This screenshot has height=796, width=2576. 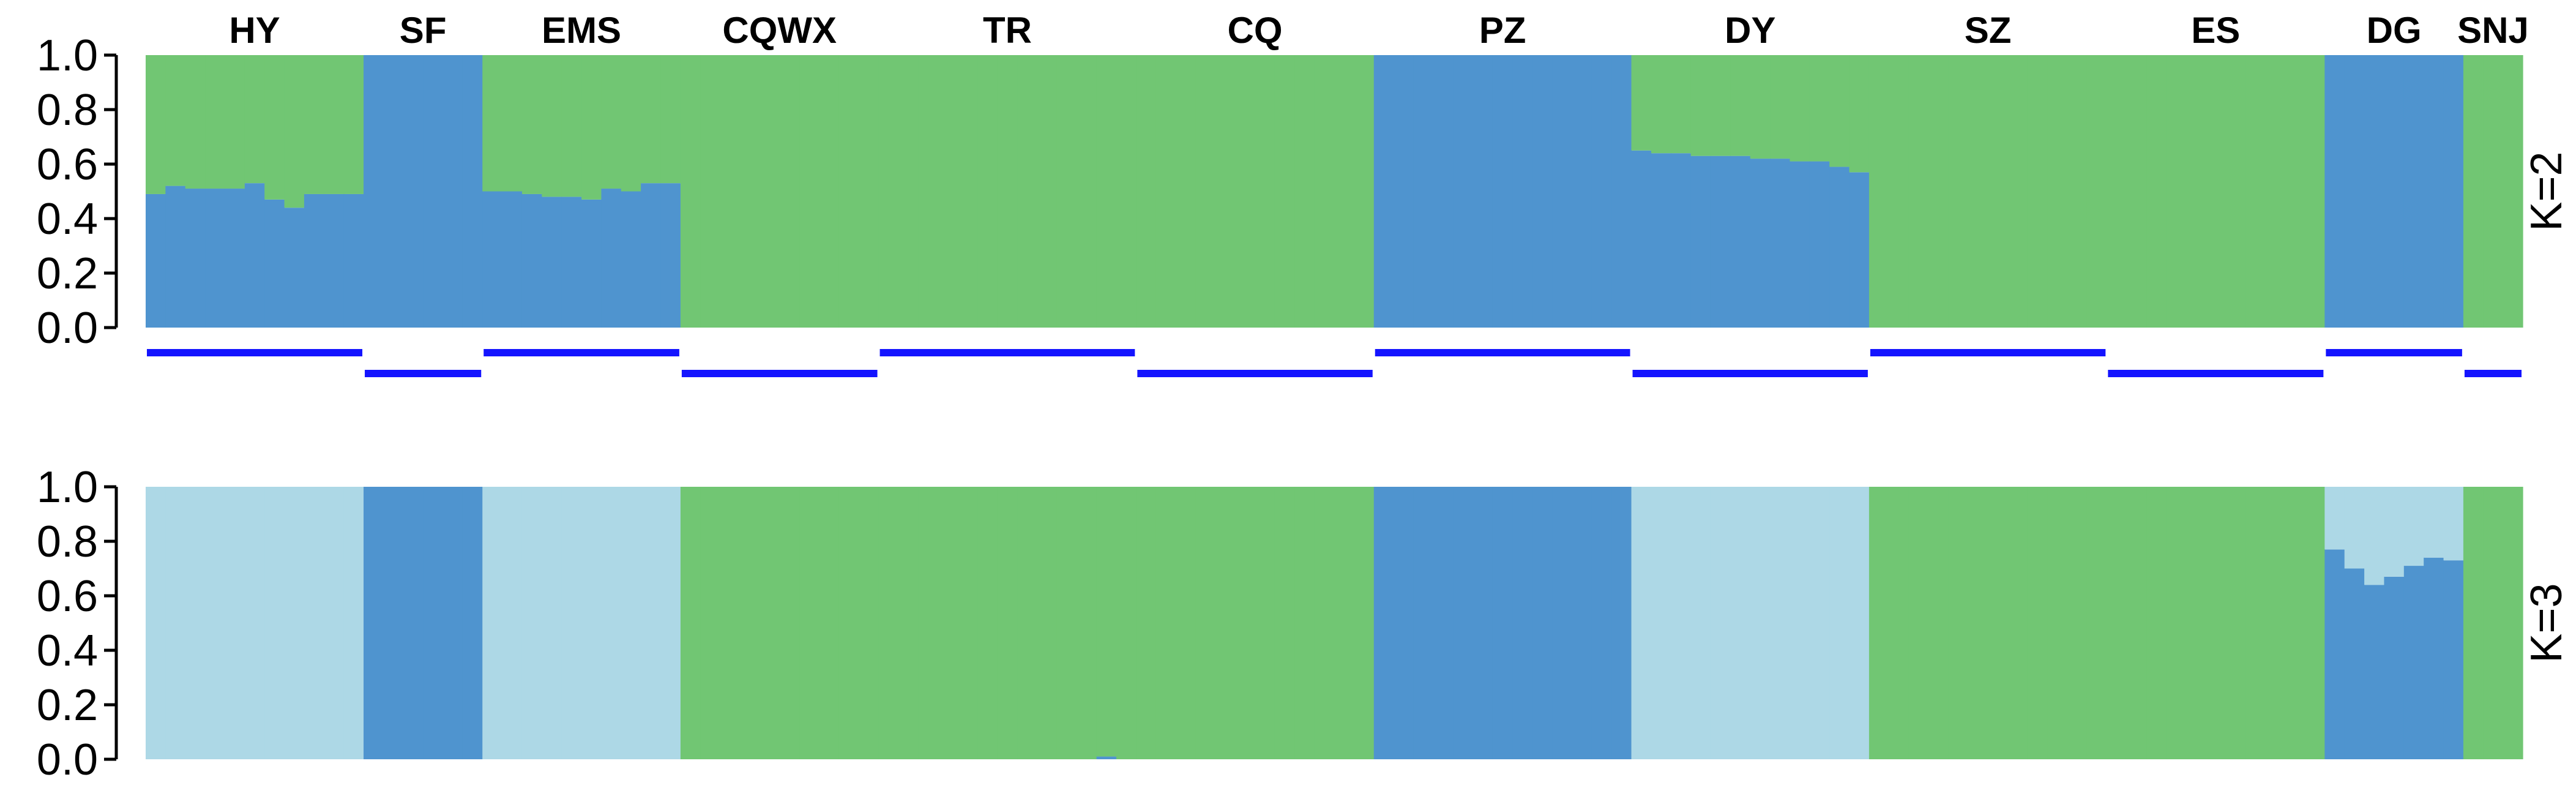 What do you see at coordinates (1839, 248) in the screenshot?
I see `bar-dy-11-blue` at bounding box center [1839, 248].